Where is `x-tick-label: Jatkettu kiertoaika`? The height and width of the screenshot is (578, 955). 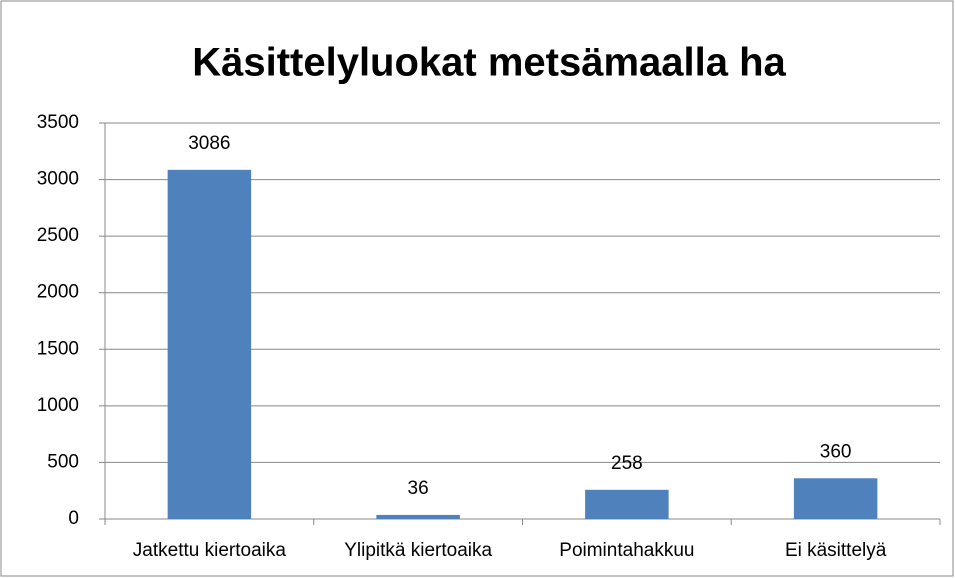 x-tick-label: Jatkettu kiertoaika is located at coordinates (210, 550).